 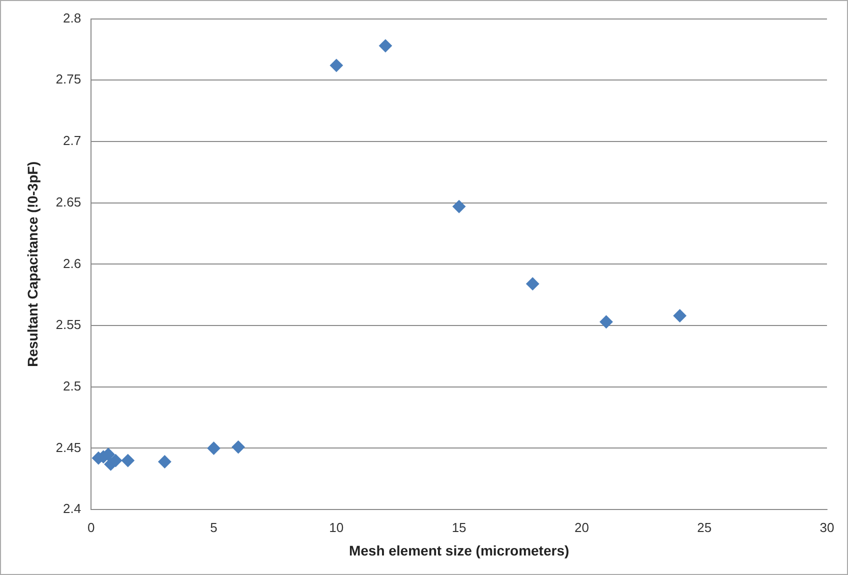 What do you see at coordinates (72, 18) in the screenshot?
I see `y-tick-label: 2.8` at bounding box center [72, 18].